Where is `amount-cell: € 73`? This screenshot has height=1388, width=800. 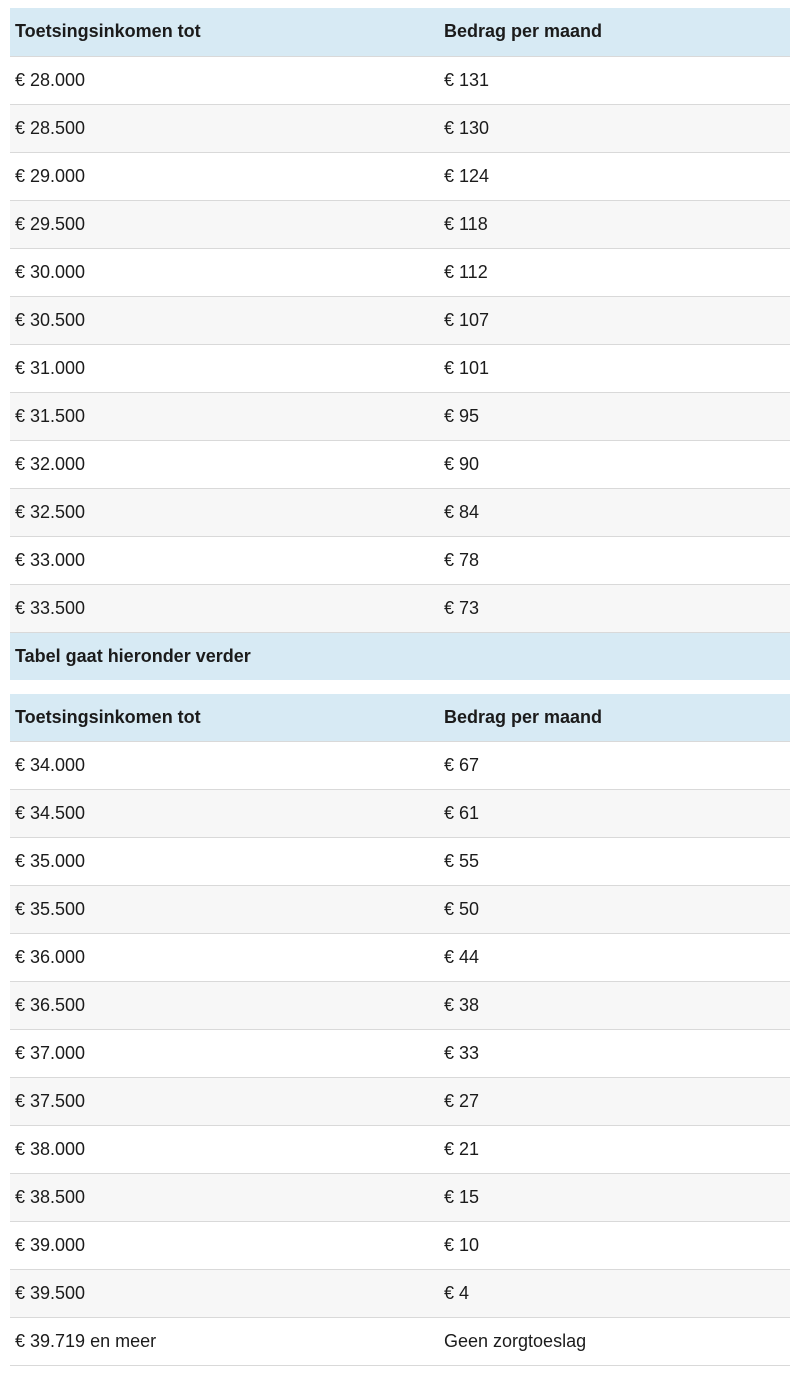 amount-cell: € 73 is located at coordinates (614, 607).